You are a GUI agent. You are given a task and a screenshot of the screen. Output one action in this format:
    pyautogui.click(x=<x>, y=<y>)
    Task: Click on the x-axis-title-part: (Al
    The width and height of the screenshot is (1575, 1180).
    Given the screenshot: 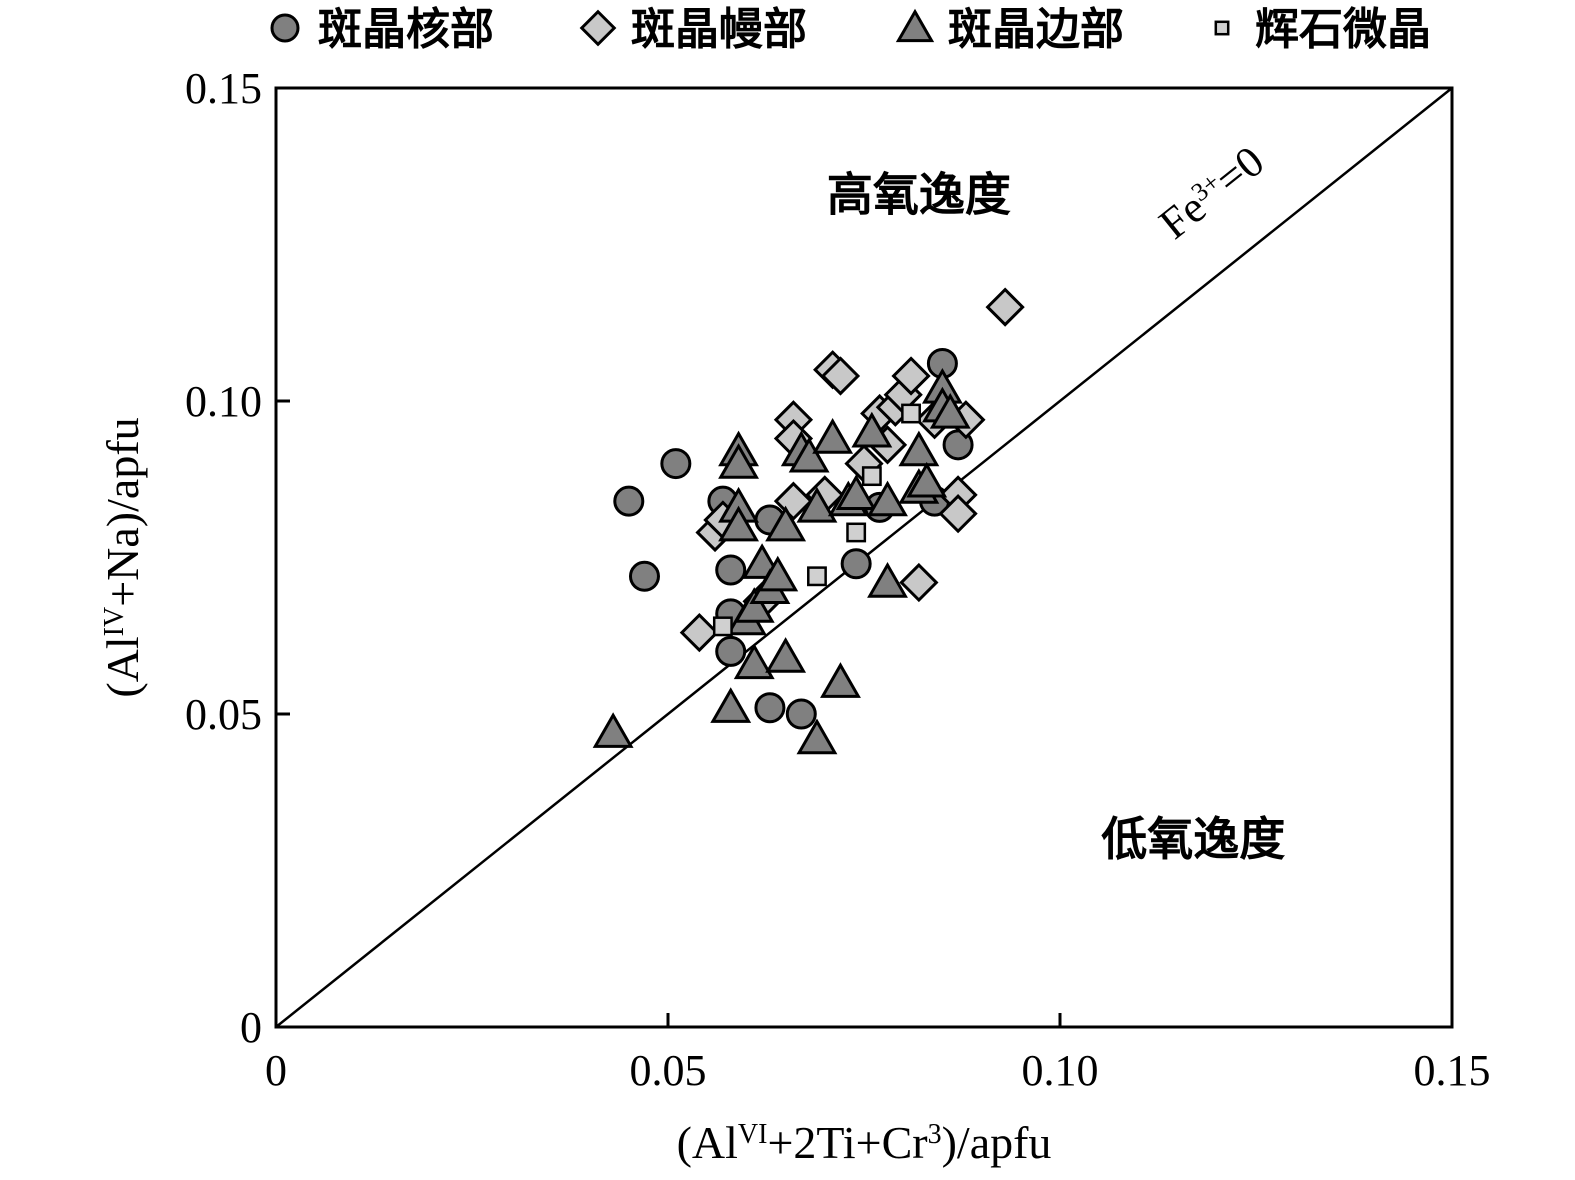 What is the action you would take?
    pyautogui.click(x=707, y=1142)
    